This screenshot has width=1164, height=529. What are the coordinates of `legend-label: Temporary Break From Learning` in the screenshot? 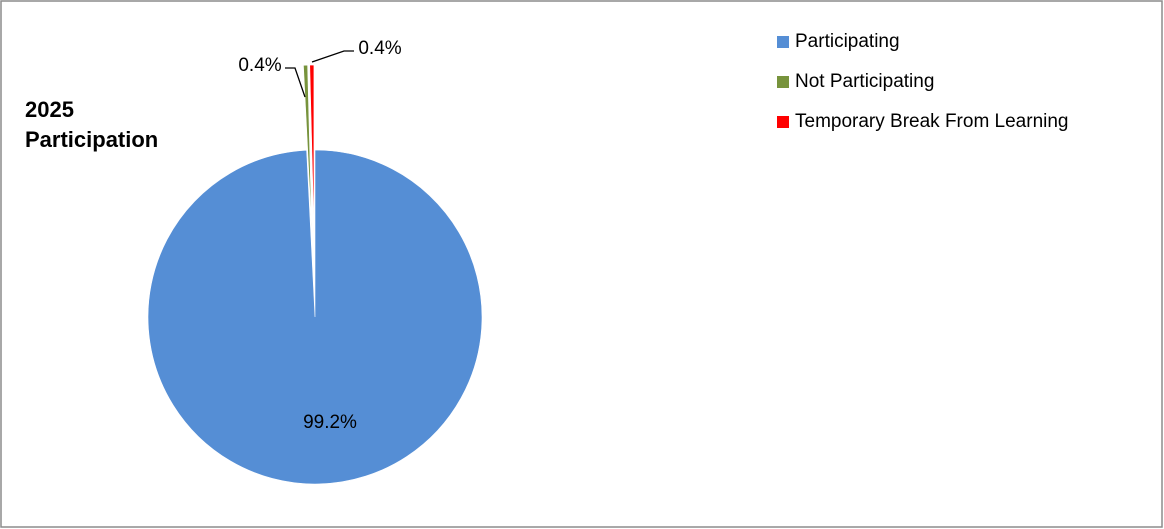 It's located at (932, 121).